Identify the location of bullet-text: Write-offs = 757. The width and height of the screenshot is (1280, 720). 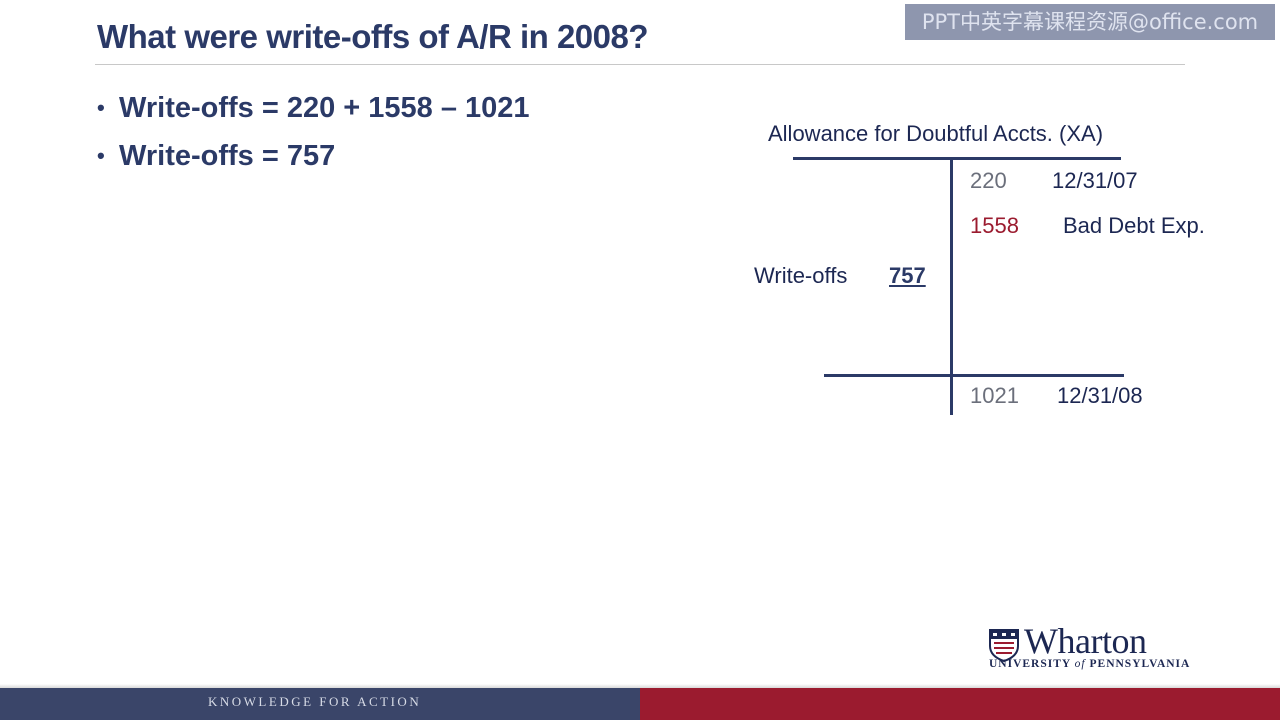
(227, 156).